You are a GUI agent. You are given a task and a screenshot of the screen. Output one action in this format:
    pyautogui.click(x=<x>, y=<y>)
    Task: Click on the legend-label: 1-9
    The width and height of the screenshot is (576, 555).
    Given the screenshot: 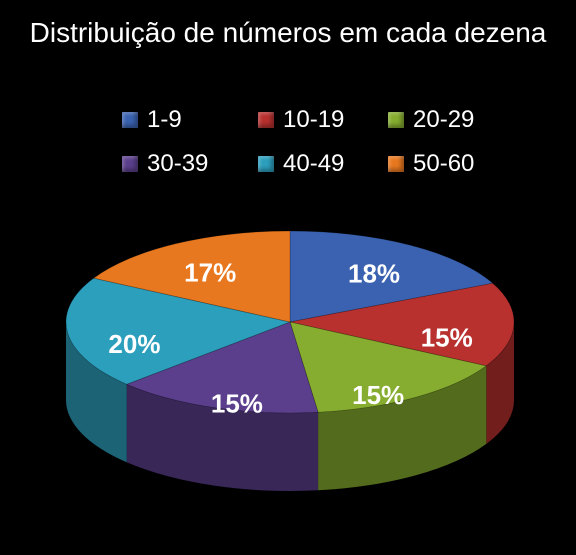 What is the action you would take?
    pyautogui.click(x=164, y=119)
    